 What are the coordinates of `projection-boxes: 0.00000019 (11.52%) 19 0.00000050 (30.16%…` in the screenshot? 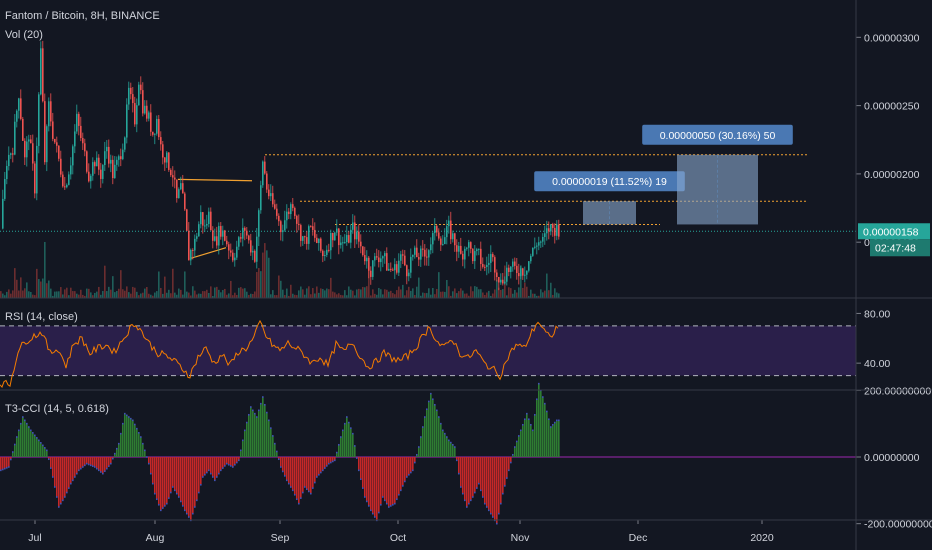 It's located at (663, 174).